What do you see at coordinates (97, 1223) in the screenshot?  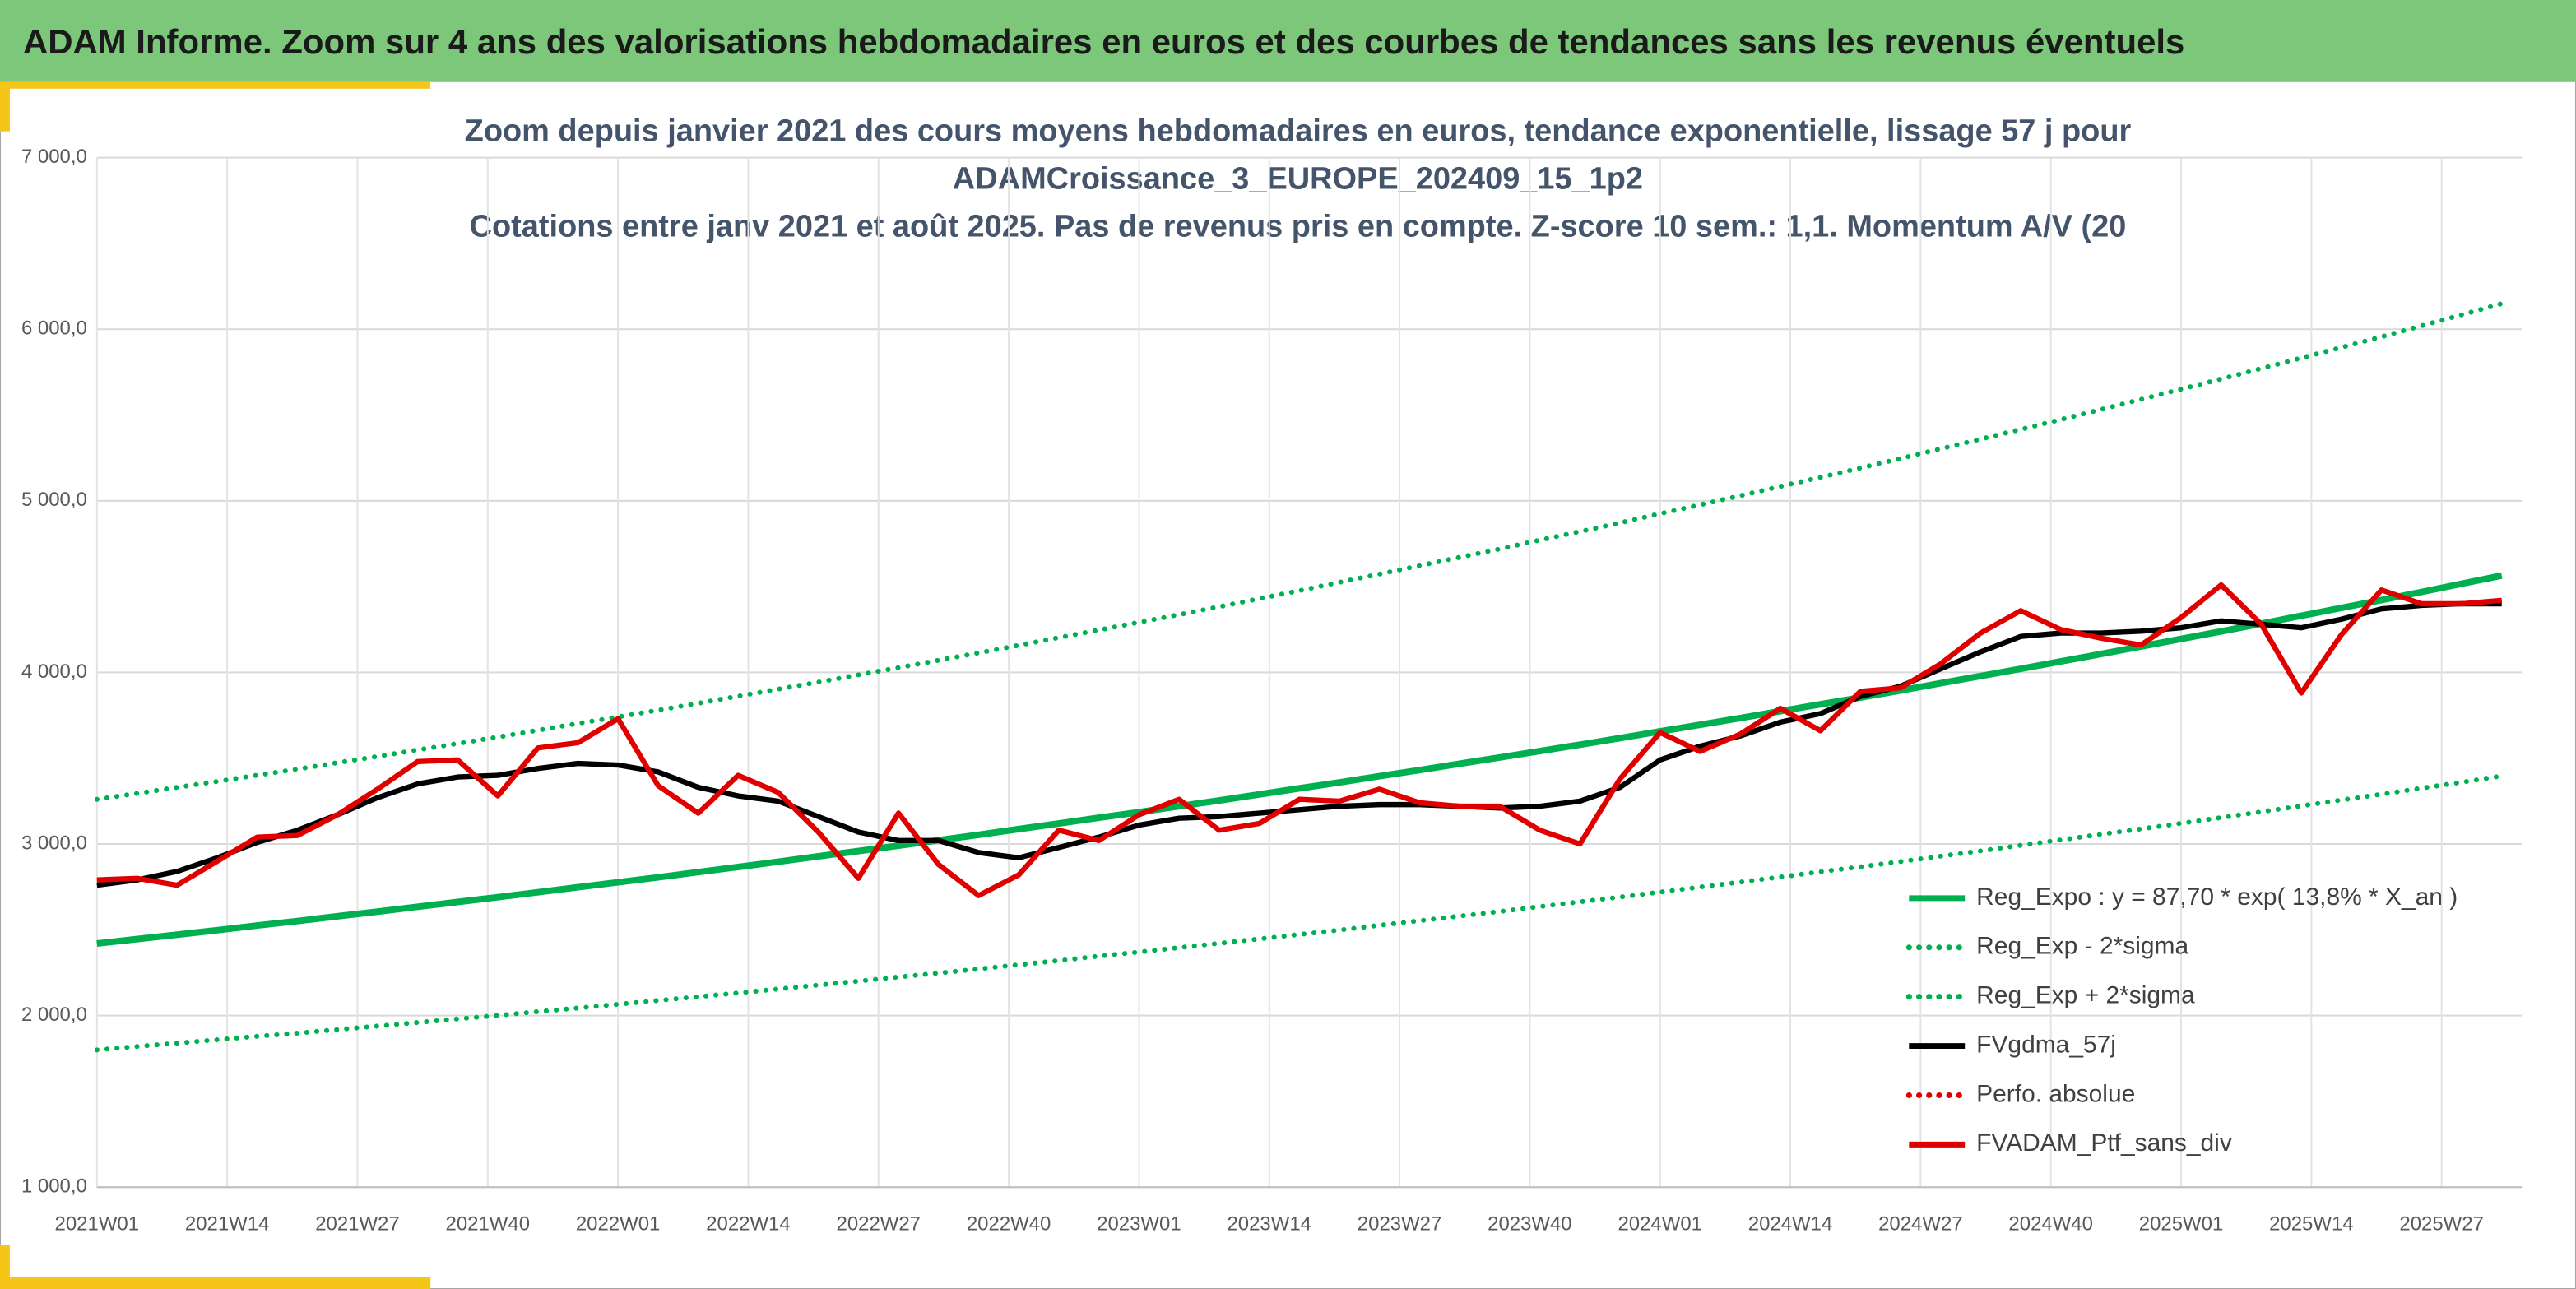 I see `x-tick-label: 2021W01` at bounding box center [97, 1223].